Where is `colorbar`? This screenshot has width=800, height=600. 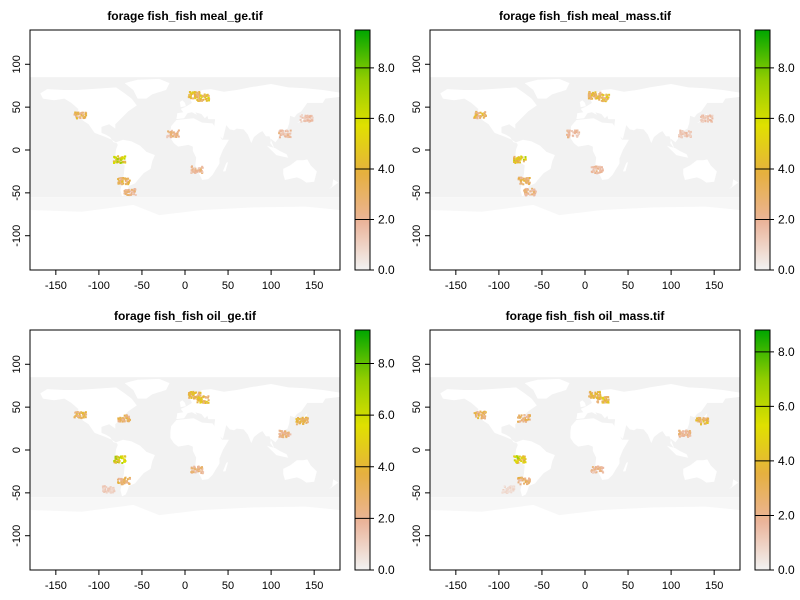
colorbar is located at coordinates (762, 450).